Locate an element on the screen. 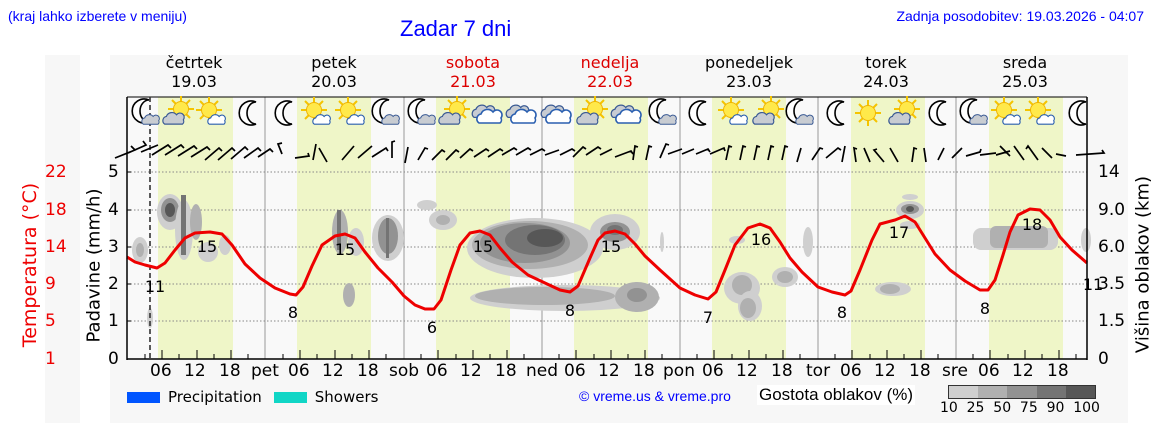 This screenshot has height=443, width=1152. showers-swatch is located at coordinates (290, 397).